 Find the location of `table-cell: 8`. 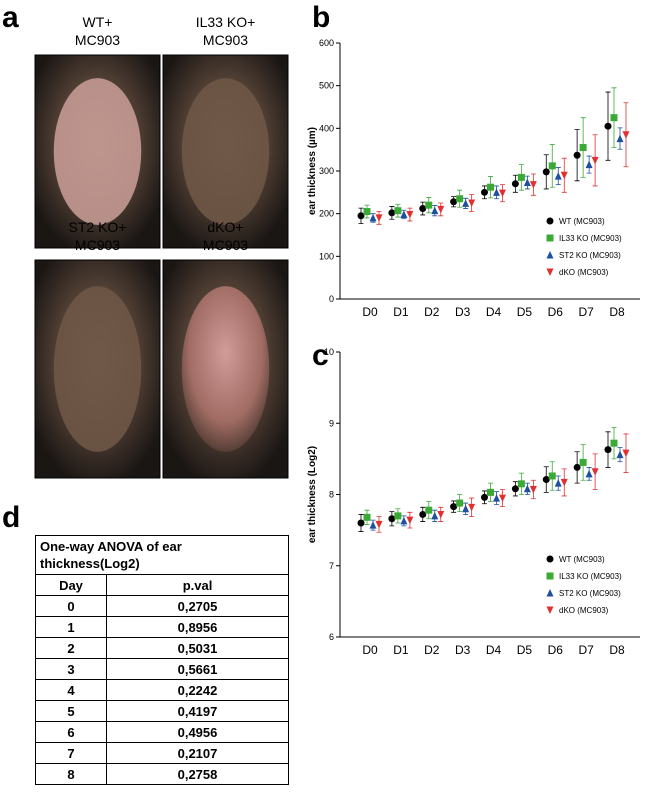

table-cell: 8 is located at coordinates (71, 774).